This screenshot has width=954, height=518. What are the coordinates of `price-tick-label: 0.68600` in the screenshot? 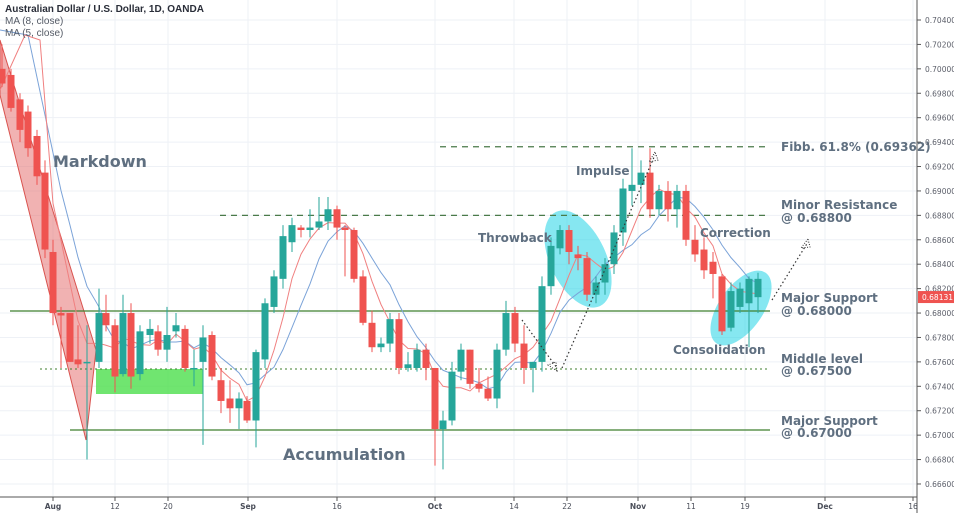 It's located at (939, 240).